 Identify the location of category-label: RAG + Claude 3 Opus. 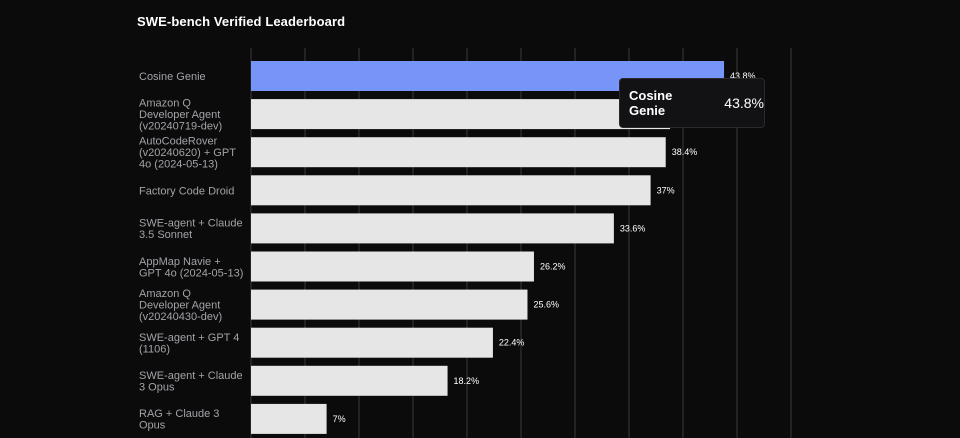
(179, 420).